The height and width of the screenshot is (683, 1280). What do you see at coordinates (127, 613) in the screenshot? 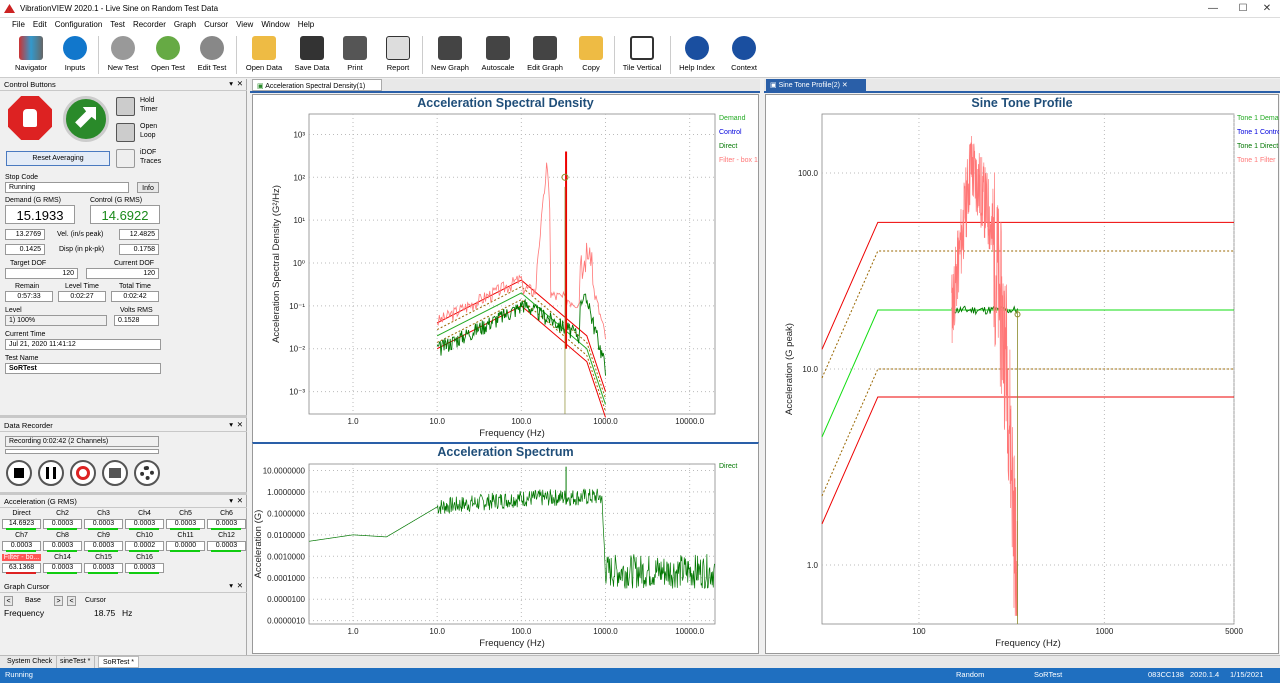
I see `cursor-frequency-unit: Hz` at bounding box center [127, 613].